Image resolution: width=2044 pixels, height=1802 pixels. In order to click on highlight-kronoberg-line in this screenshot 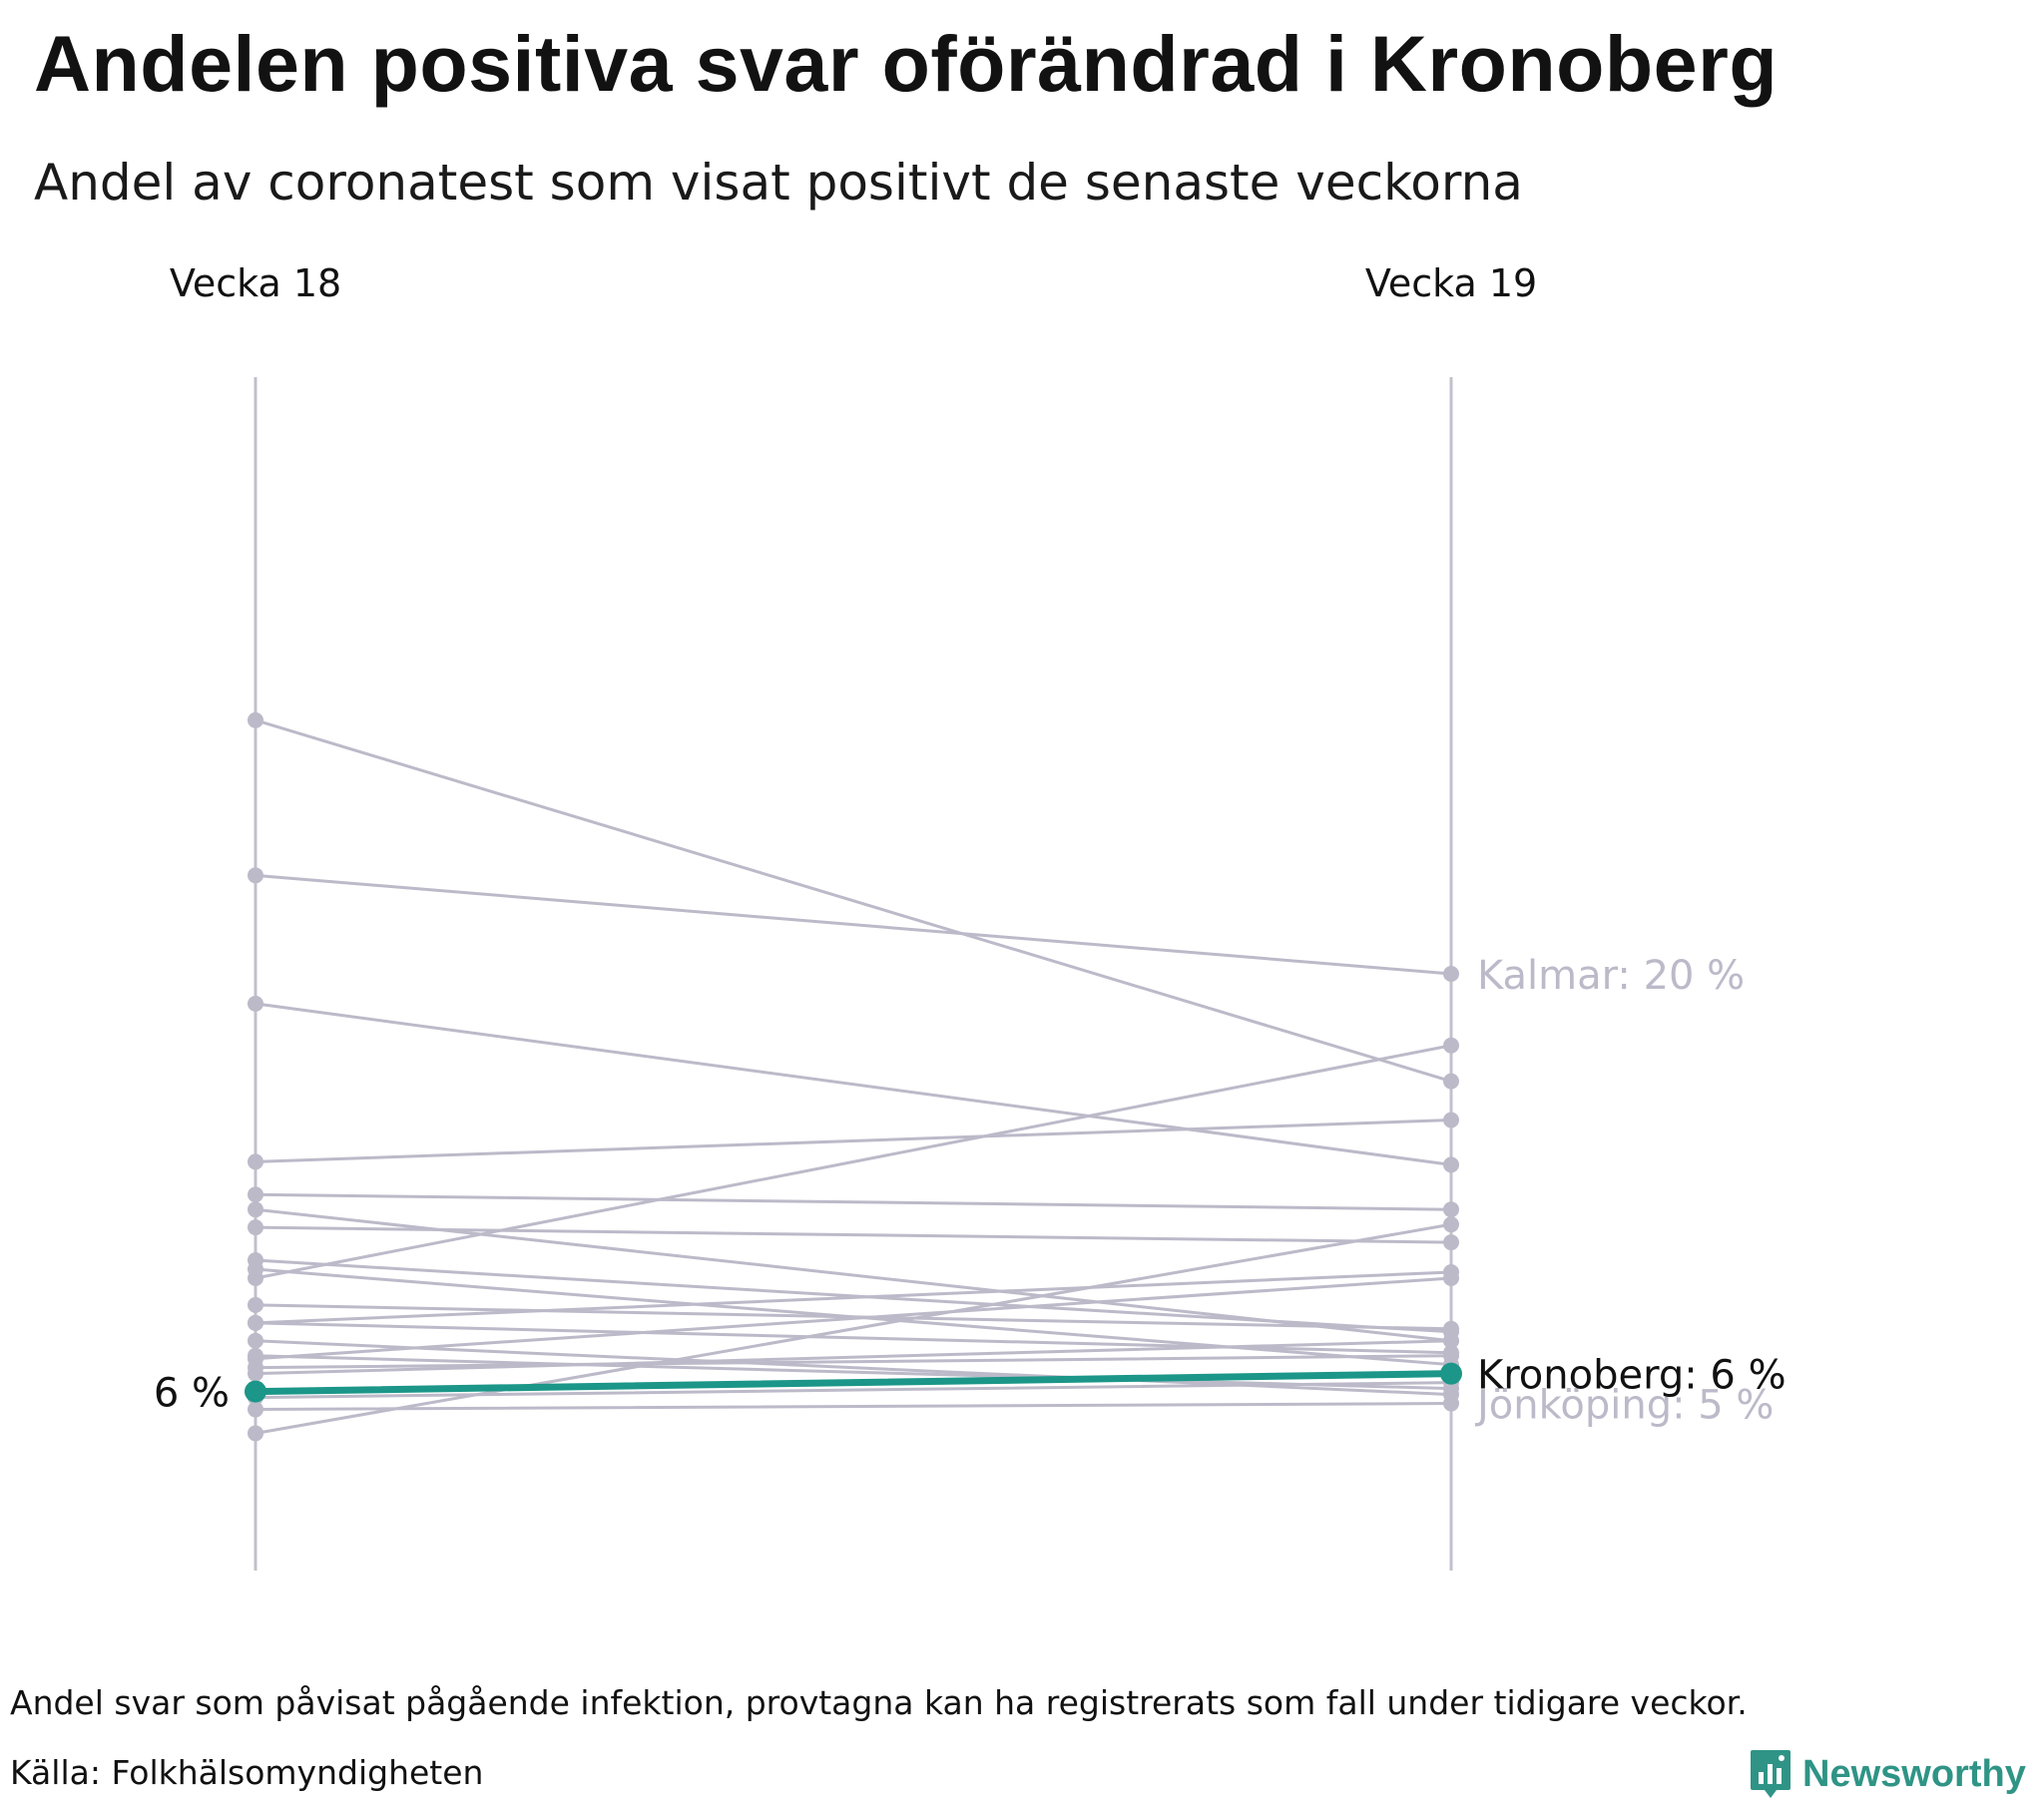, I will do `click(853, 1383)`.